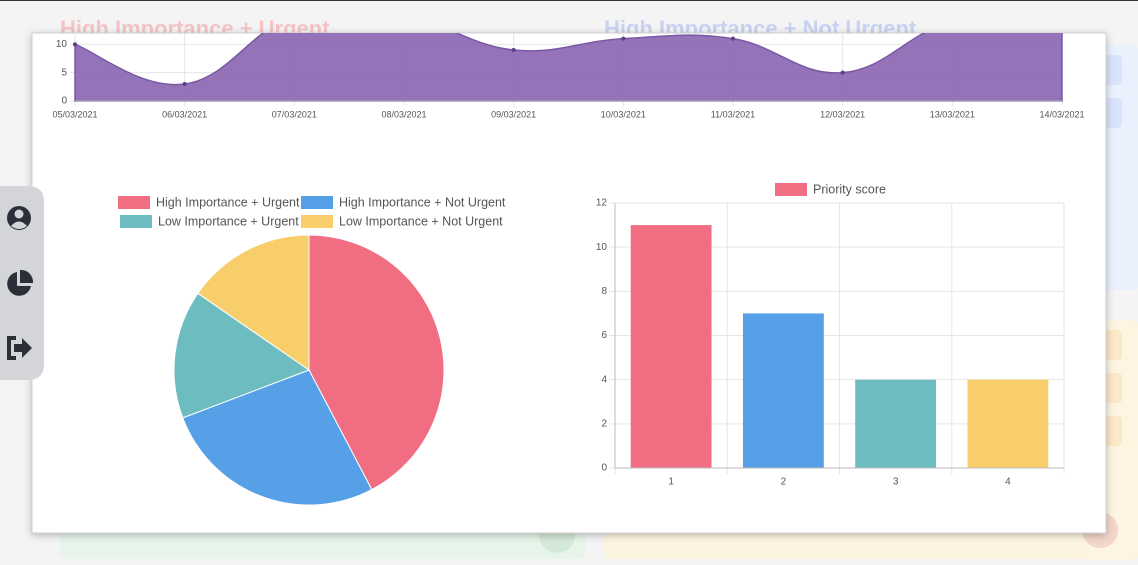 This screenshot has width=1138, height=565. Describe the element at coordinates (422, 202) in the screenshot. I see `legend-label: High Importance + Not Urgent` at that location.